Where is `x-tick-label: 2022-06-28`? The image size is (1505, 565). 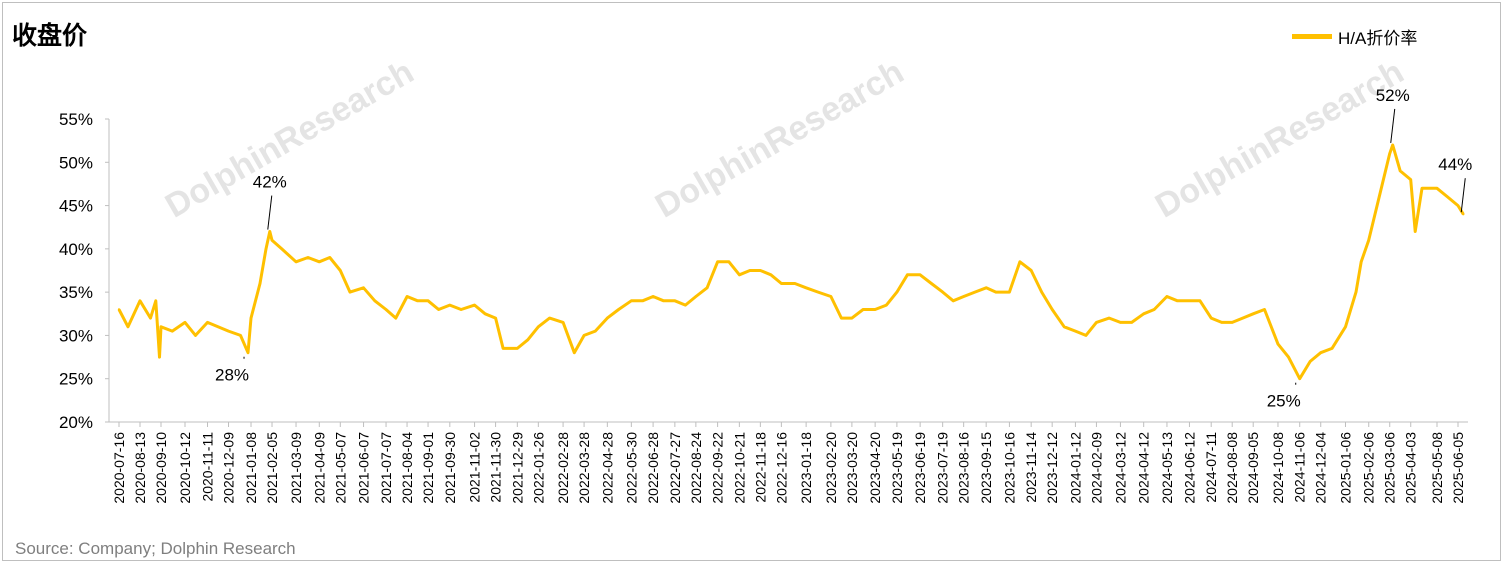 x-tick-label: 2022-06-28 is located at coordinates (653, 468).